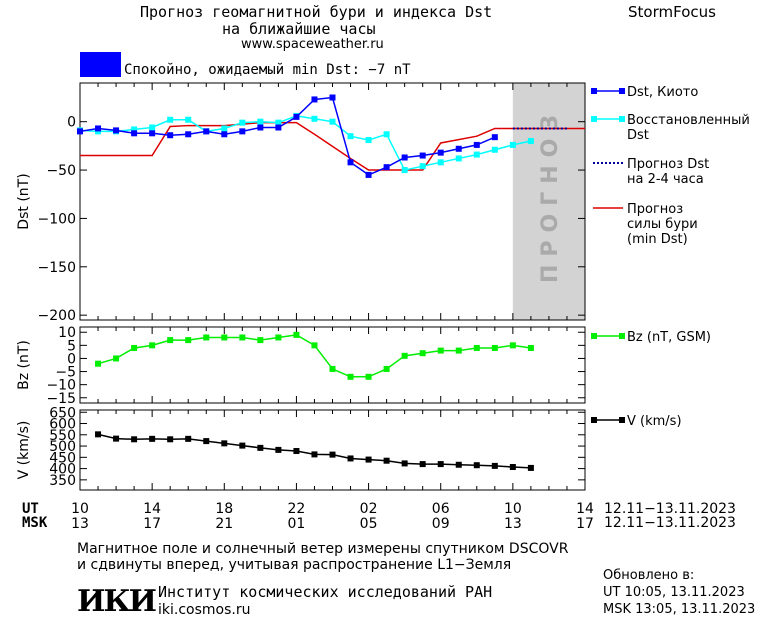 The height and width of the screenshot is (620, 760). I want to click on y-tick-label-v: 550, so click(62, 436).